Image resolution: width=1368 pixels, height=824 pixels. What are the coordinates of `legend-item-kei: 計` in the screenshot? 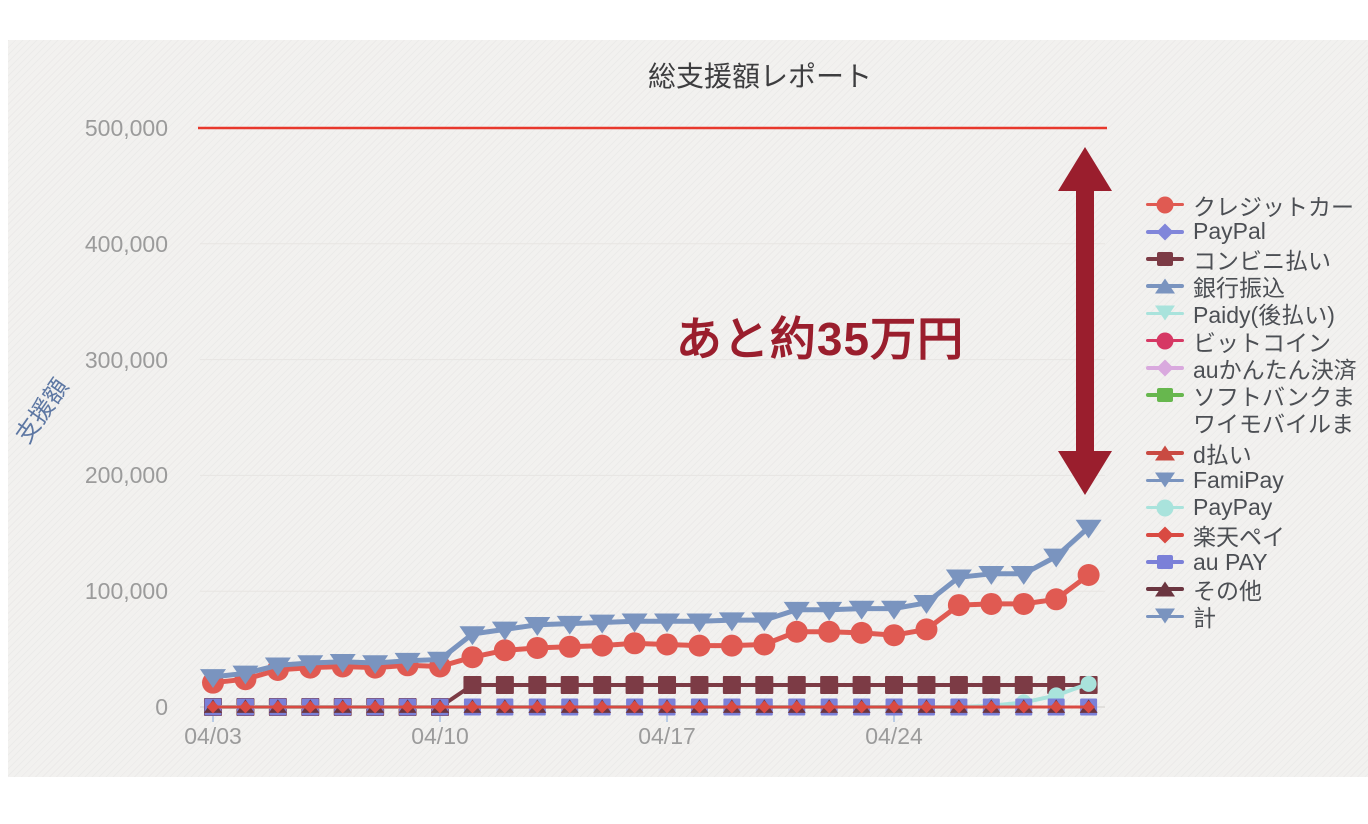 It's located at (1257, 617).